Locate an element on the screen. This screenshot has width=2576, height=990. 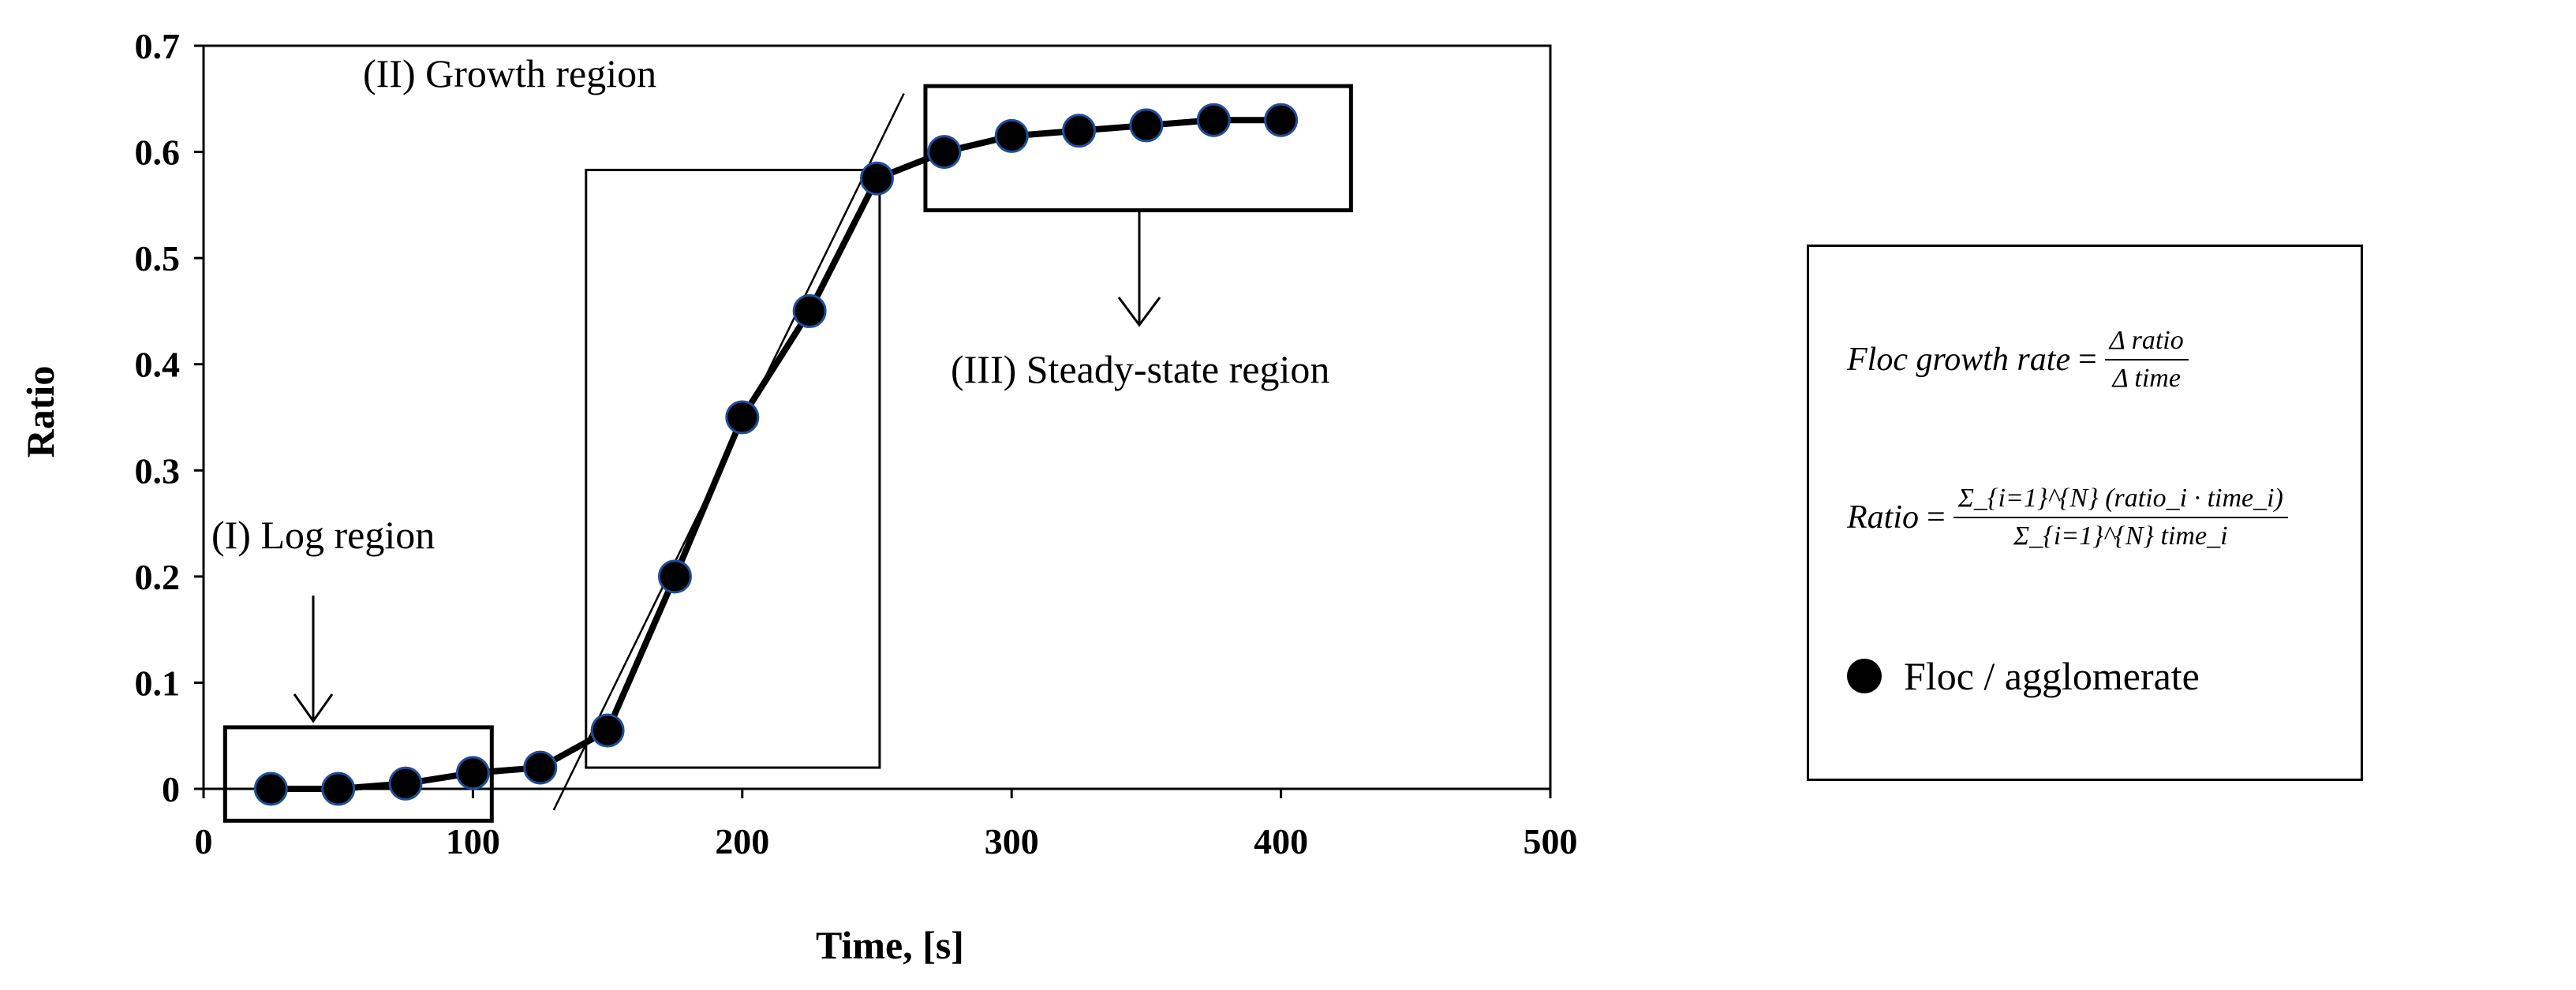
y-axis-title: Ratio is located at coordinates (40, 412).